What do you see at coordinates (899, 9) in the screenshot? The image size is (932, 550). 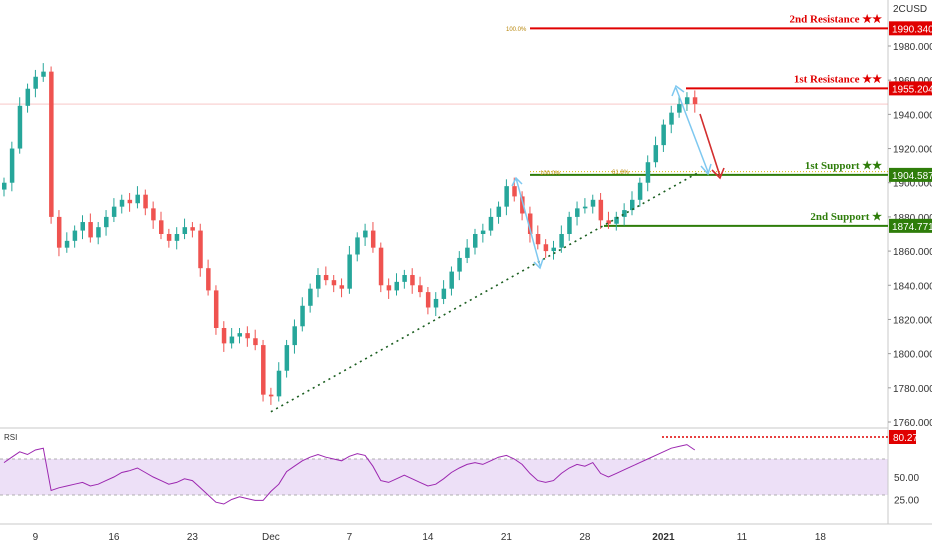 I see `price-axis-top-label: 2C` at bounding box center [899, 9].